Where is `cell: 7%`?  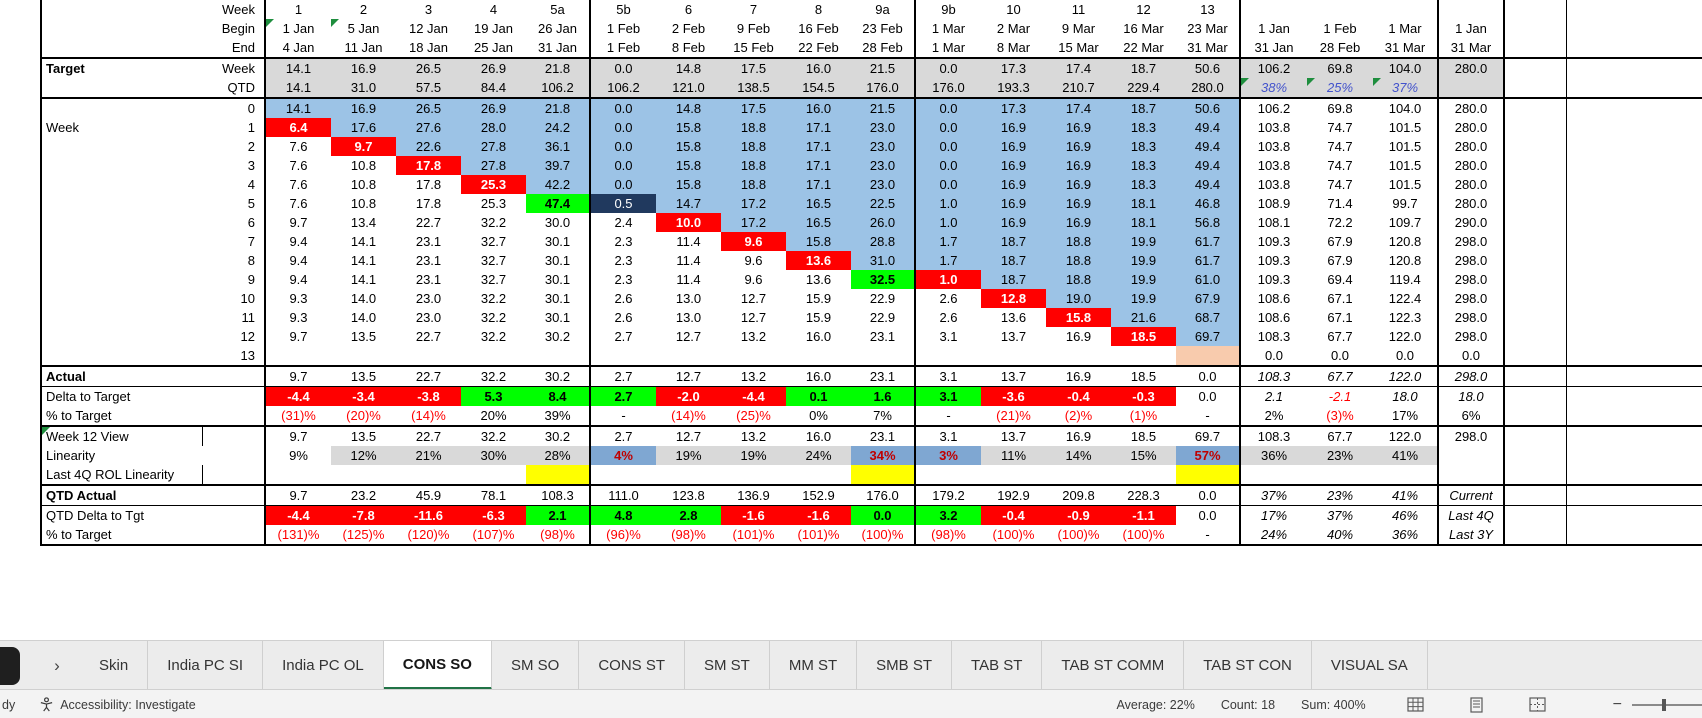 cell: 7% is located at coordinates (883, 415).